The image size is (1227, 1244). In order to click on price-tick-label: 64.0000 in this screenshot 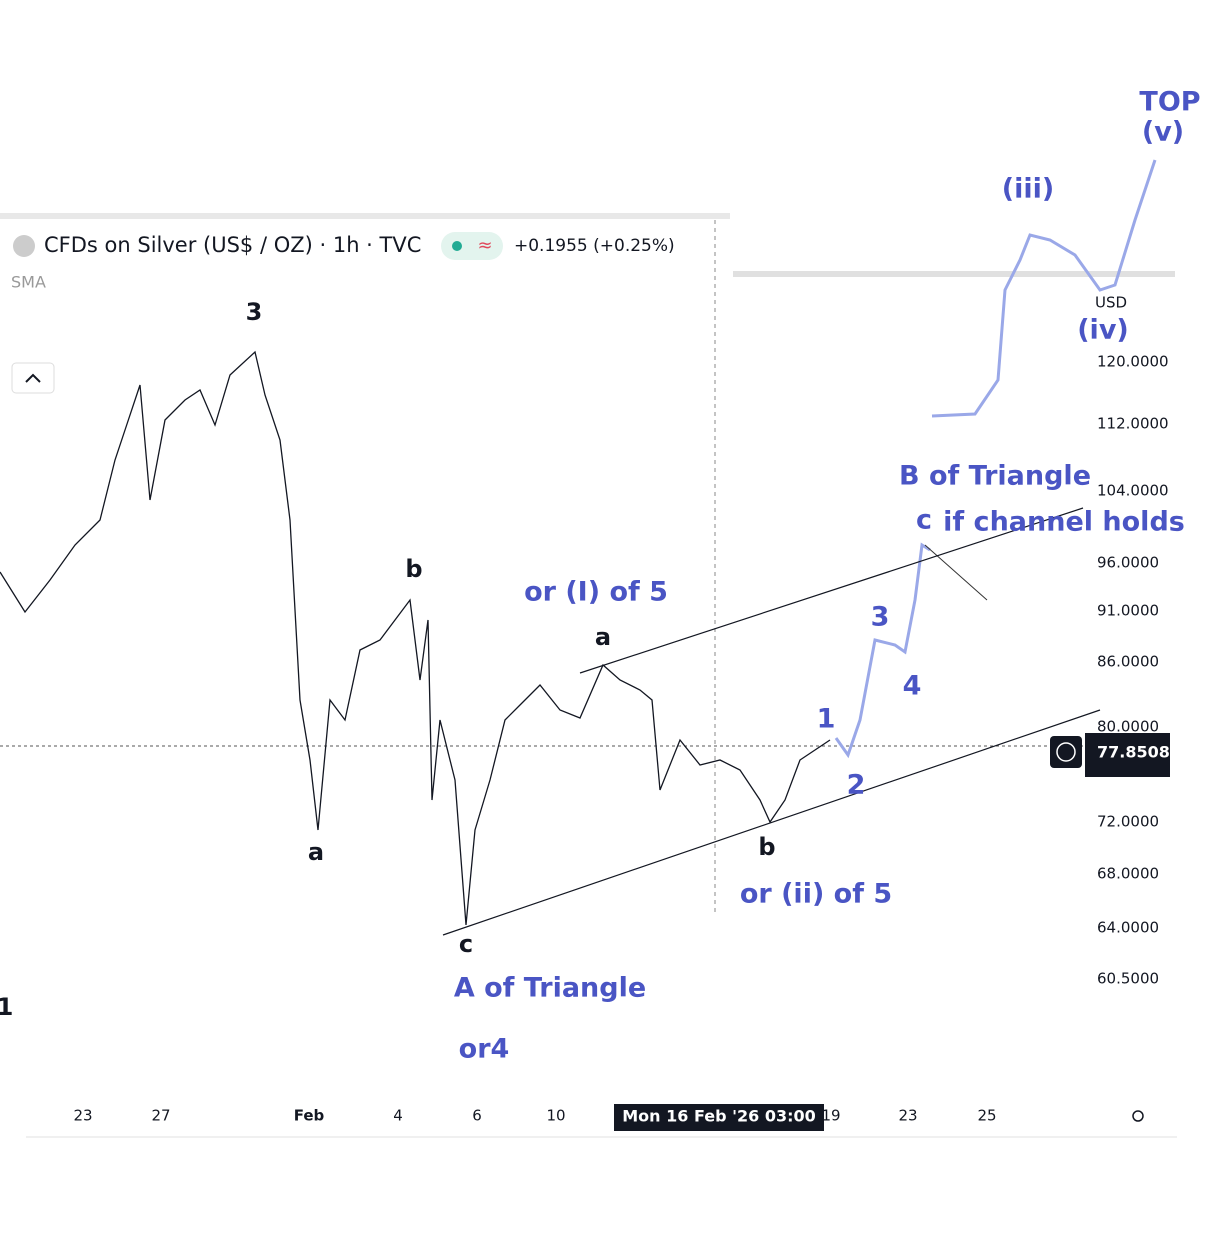, I will do `click(1128, 928)`.